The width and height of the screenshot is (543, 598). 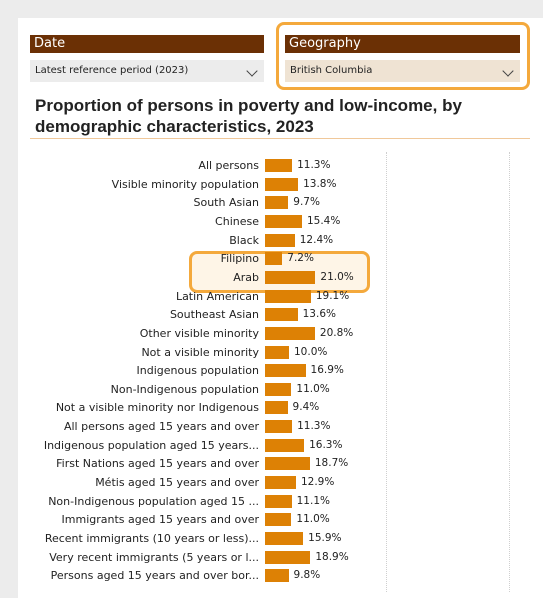 What do you see at coordinates (325, 538) in the screenshot?
I see `data-label: 15.9%` at bounding box center [325, 538].